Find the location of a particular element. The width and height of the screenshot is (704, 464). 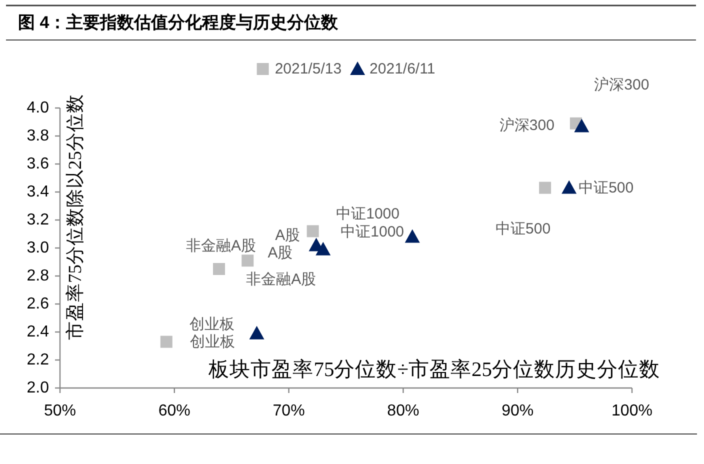

ylabel: 市盈率75分位数除以25分位数 is located at coordinates (76, 217).